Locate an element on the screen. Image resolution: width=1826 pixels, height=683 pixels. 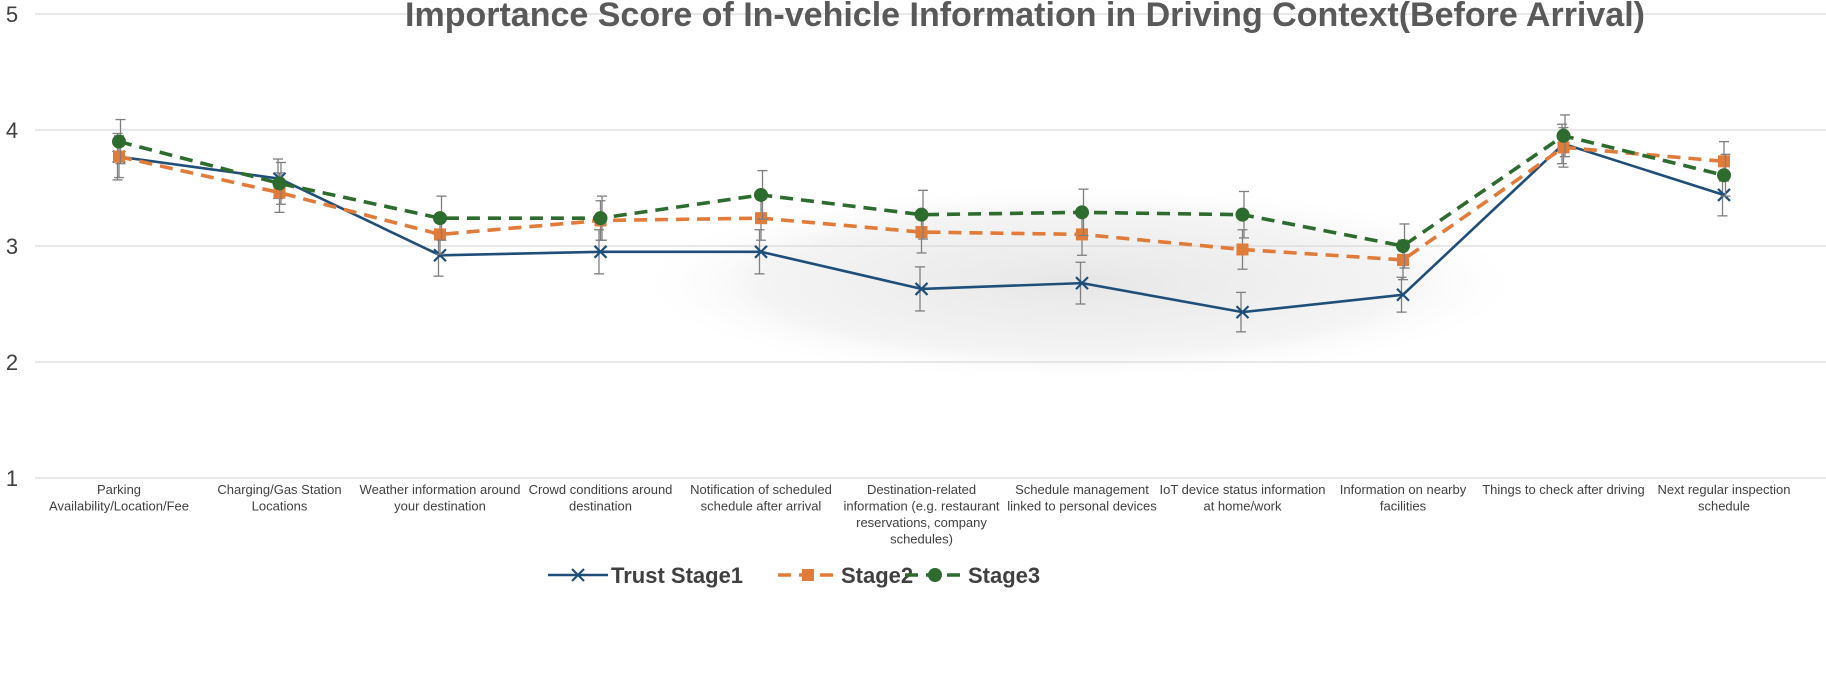
x-tick-label: Things to check after driving is located at coordinates (1563, 489).